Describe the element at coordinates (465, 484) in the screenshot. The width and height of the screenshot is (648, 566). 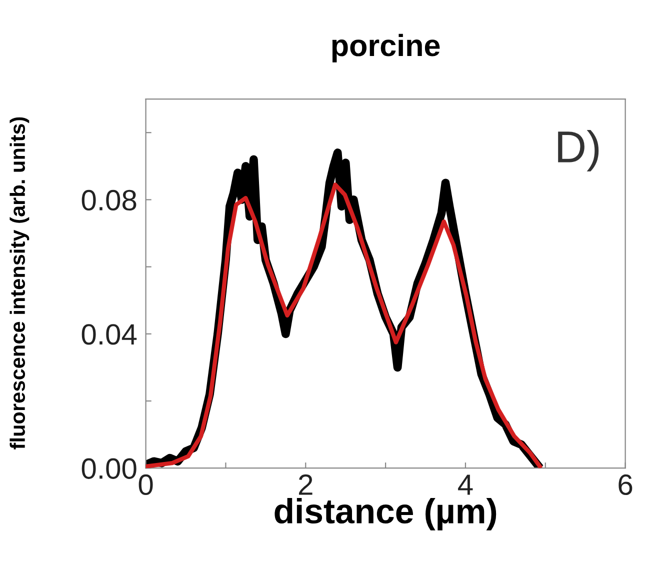
I see `x-tick-label: 4` at that location.